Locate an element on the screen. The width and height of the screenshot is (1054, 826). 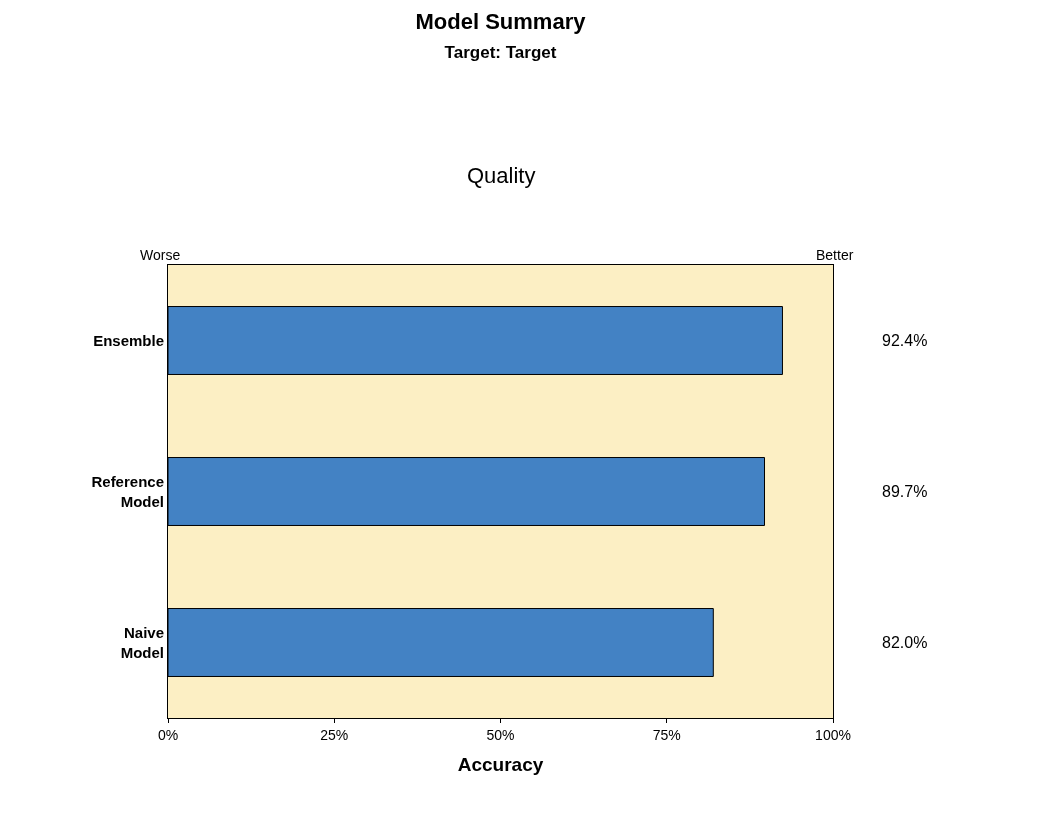
chart-title: Model Summary is located at coordinates (501, 21).